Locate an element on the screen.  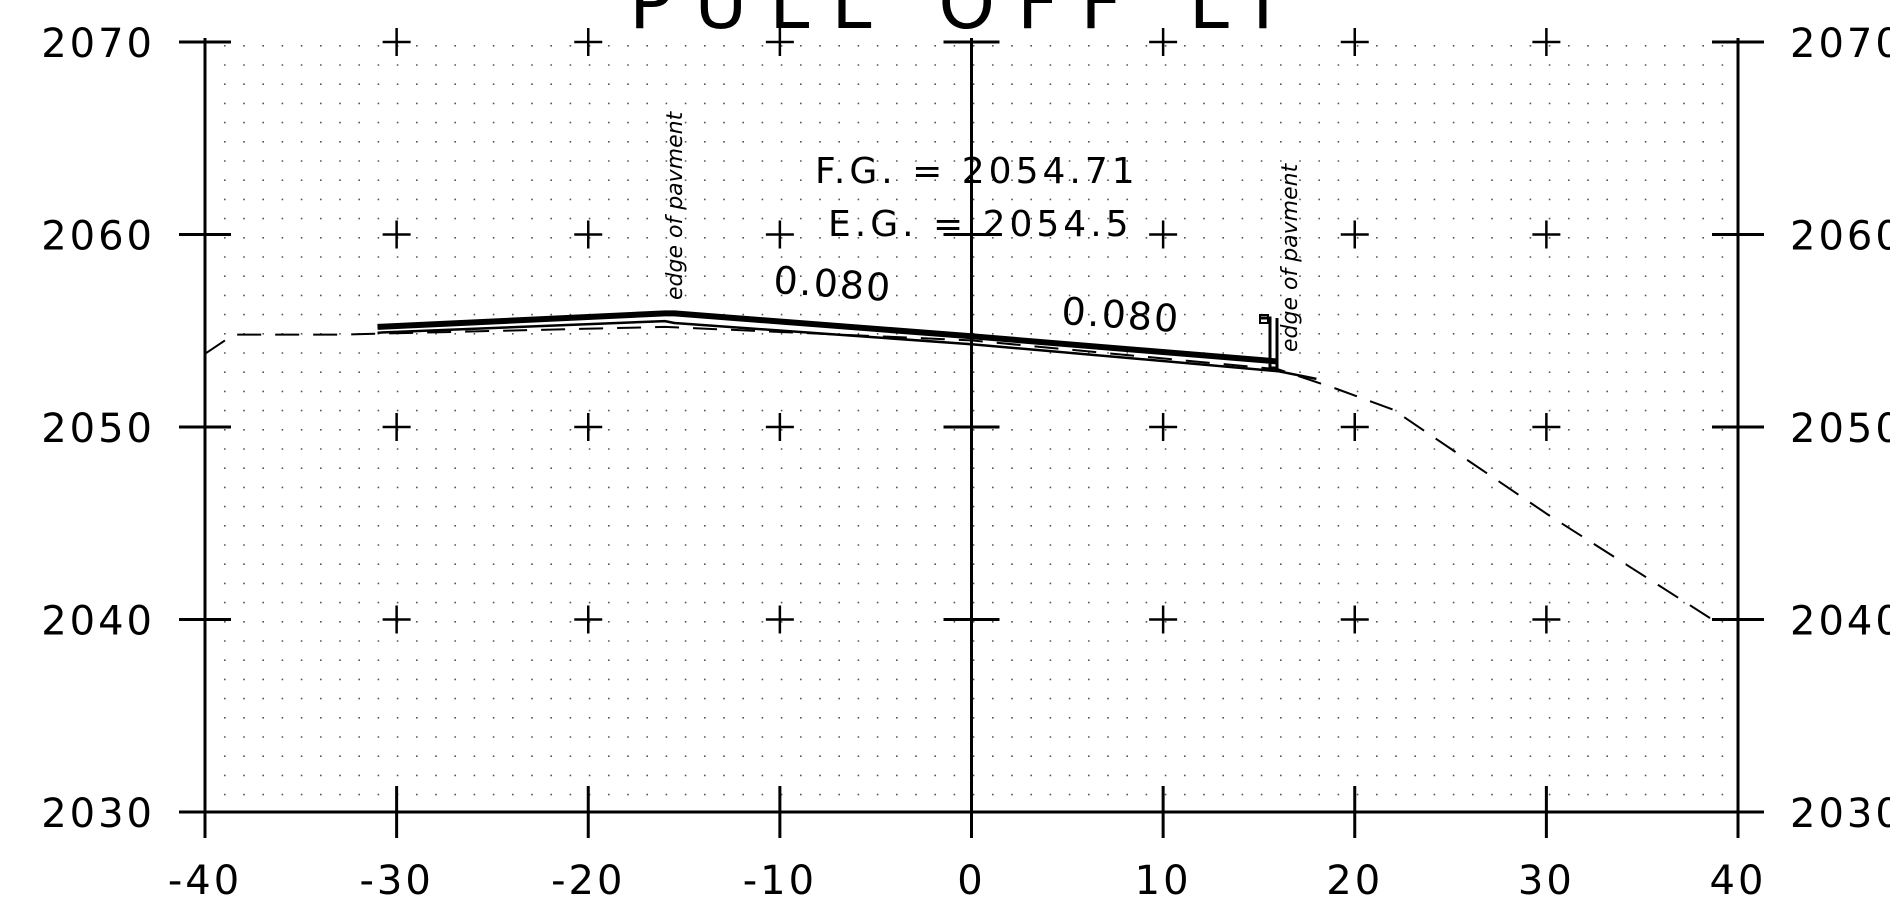
y-tick-label: 2070 is located at coordinates (98, 44).